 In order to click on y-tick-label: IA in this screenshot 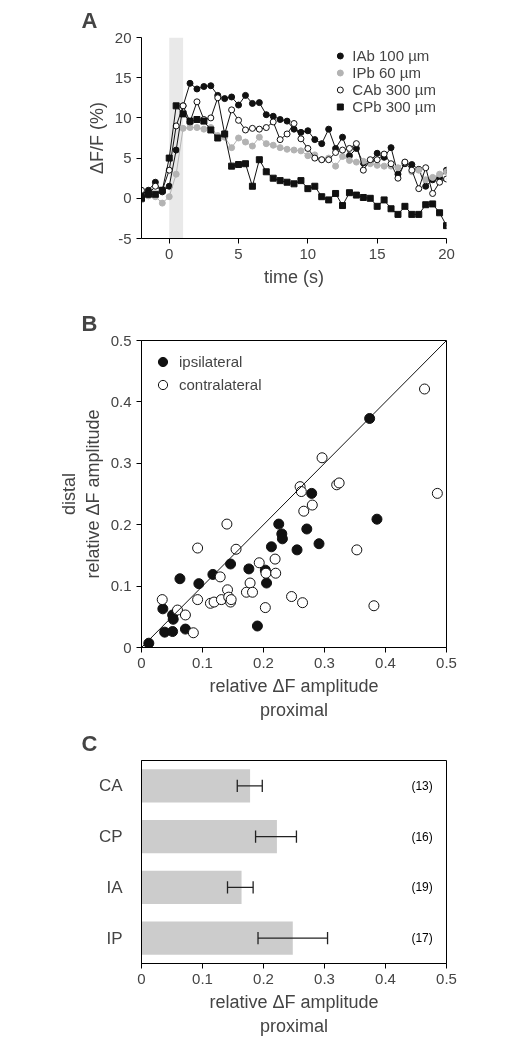, I will do `click(115, 887)`.